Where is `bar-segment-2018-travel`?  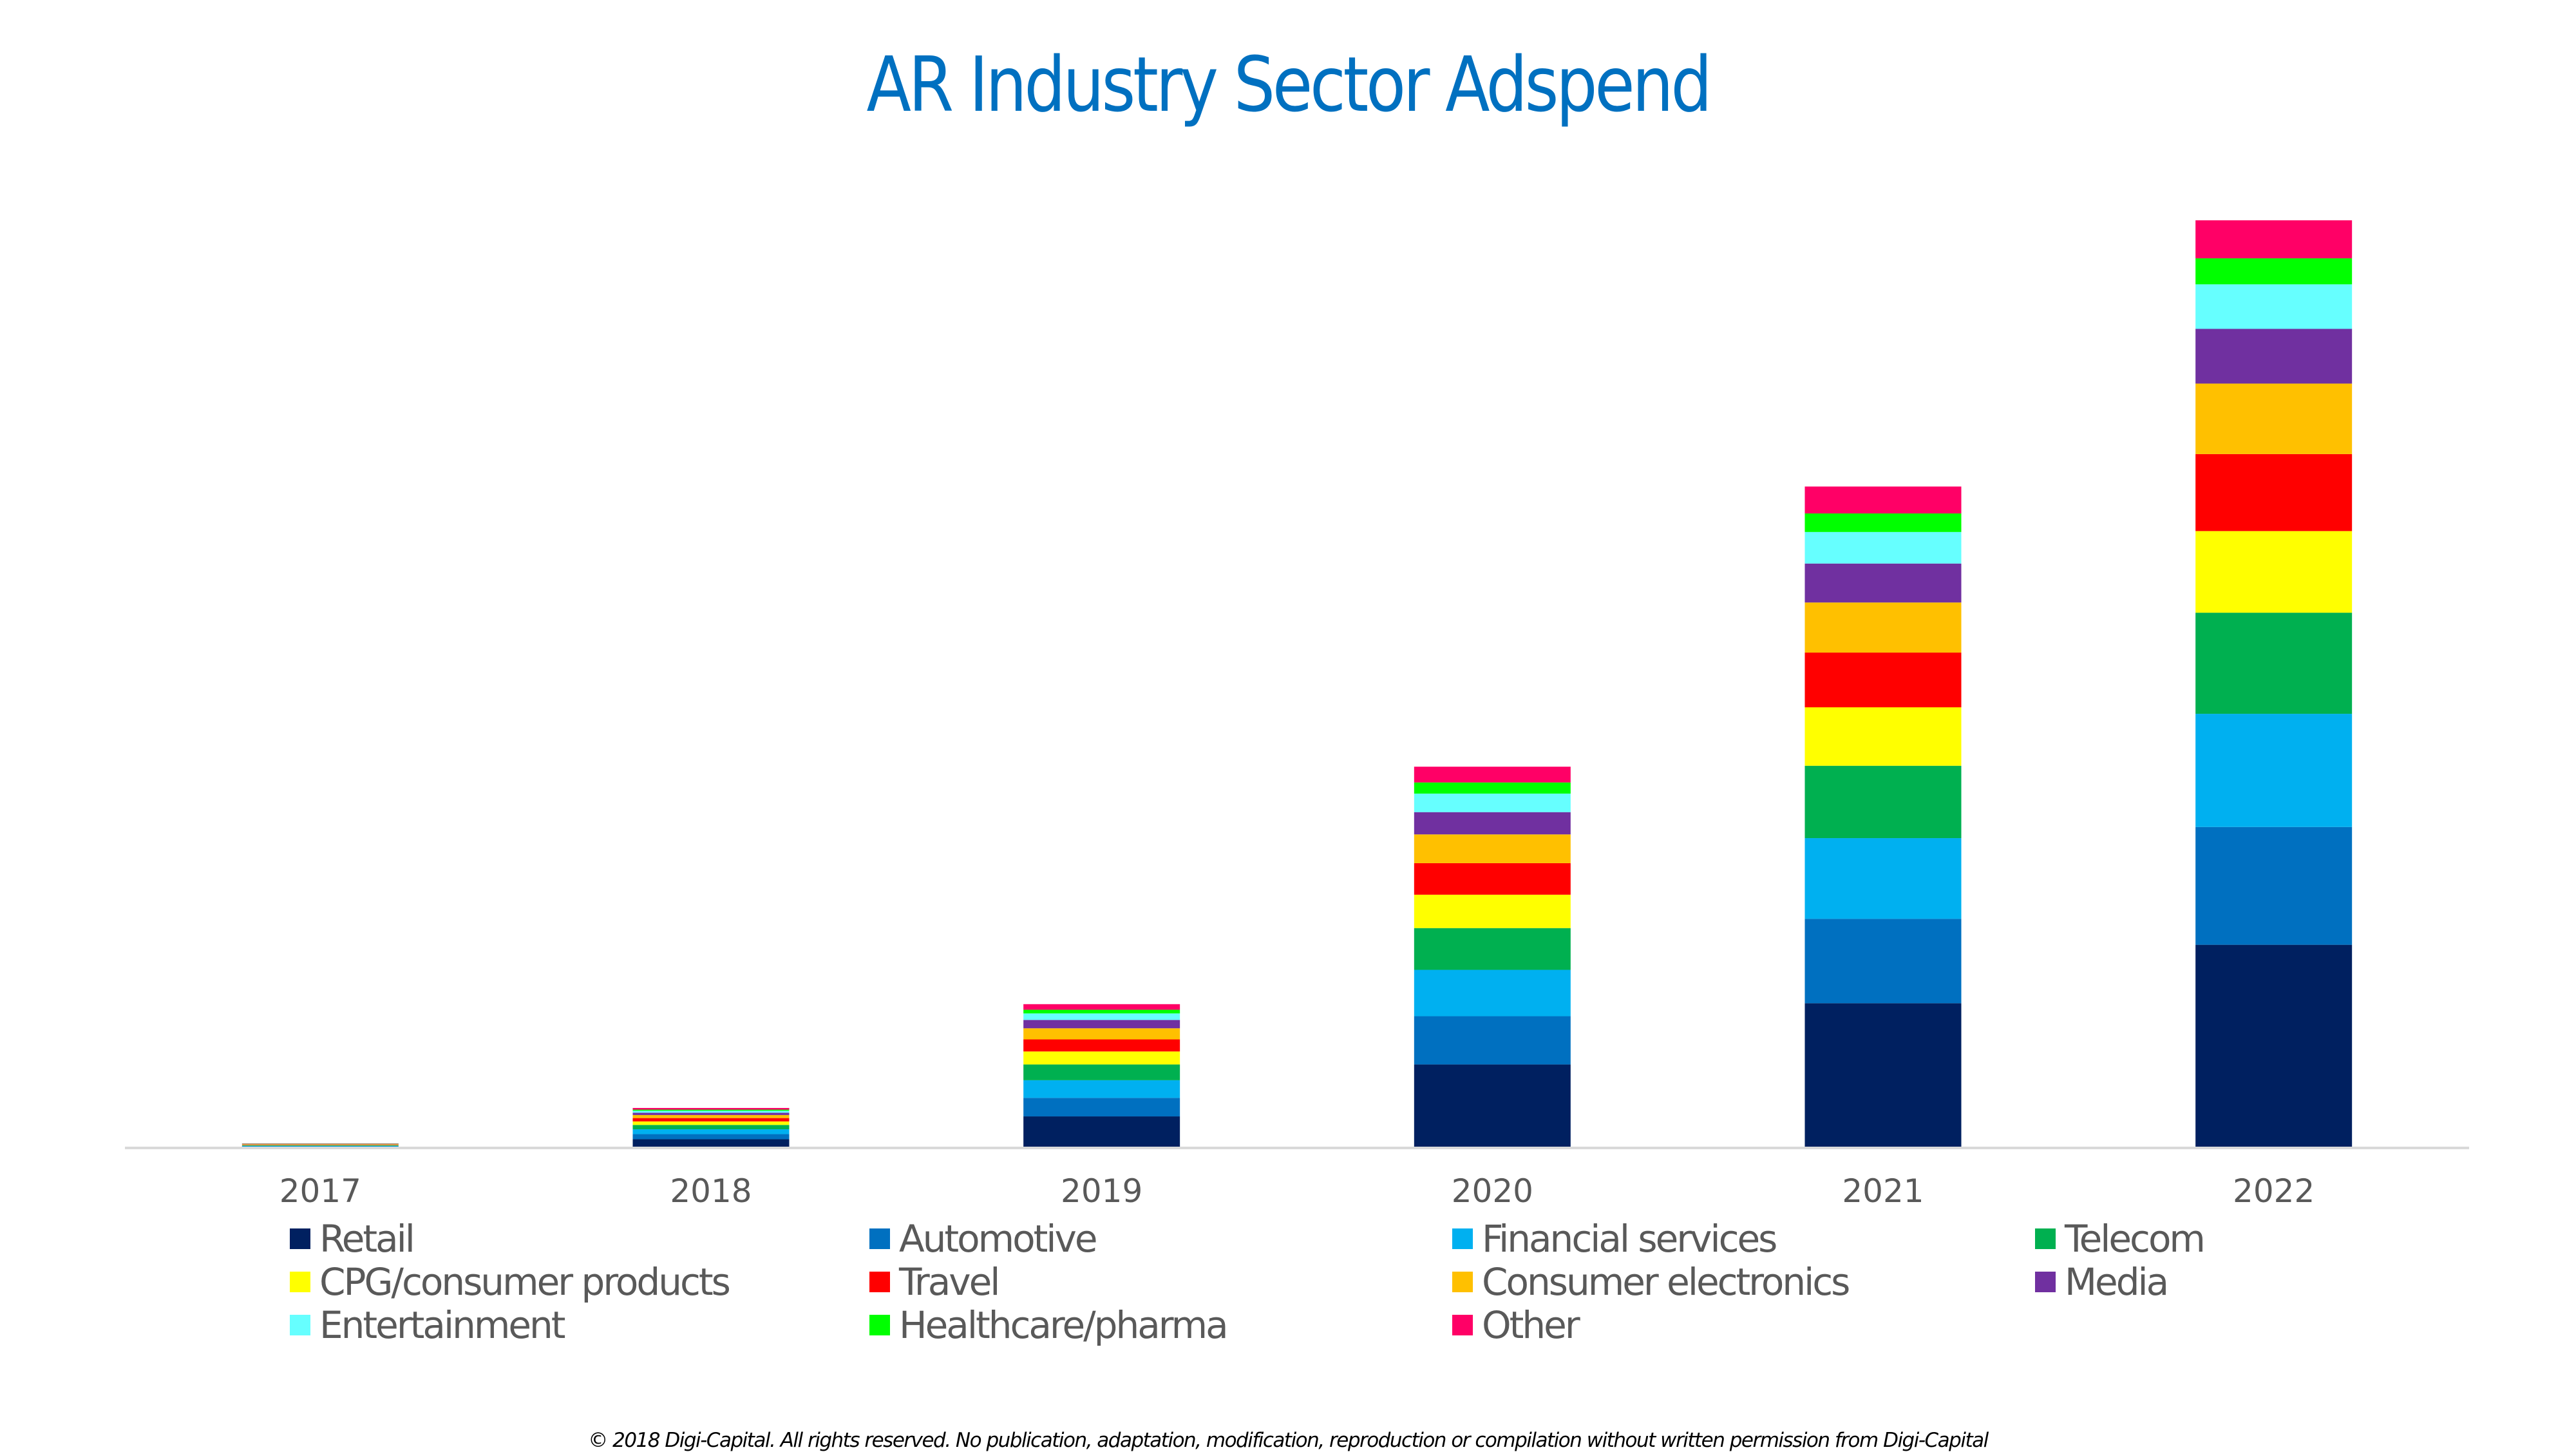
bar-segment-2018-travel is located at coordinates (711, 1120).